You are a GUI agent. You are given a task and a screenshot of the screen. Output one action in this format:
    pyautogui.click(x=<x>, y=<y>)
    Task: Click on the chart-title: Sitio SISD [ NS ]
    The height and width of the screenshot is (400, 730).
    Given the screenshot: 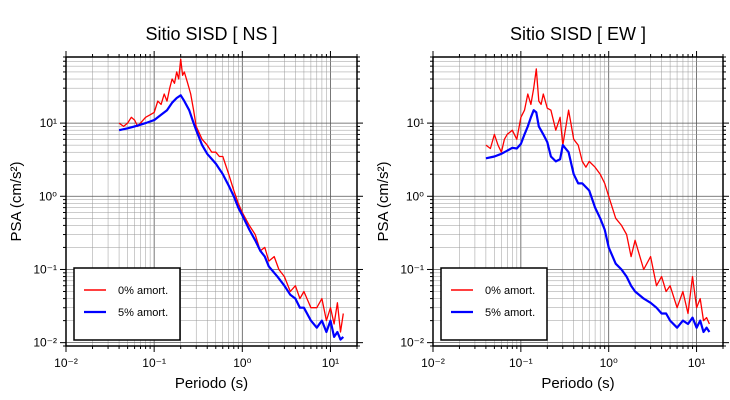 What is the action you would take?
    pyautogui.click(x=211, y=34)
    